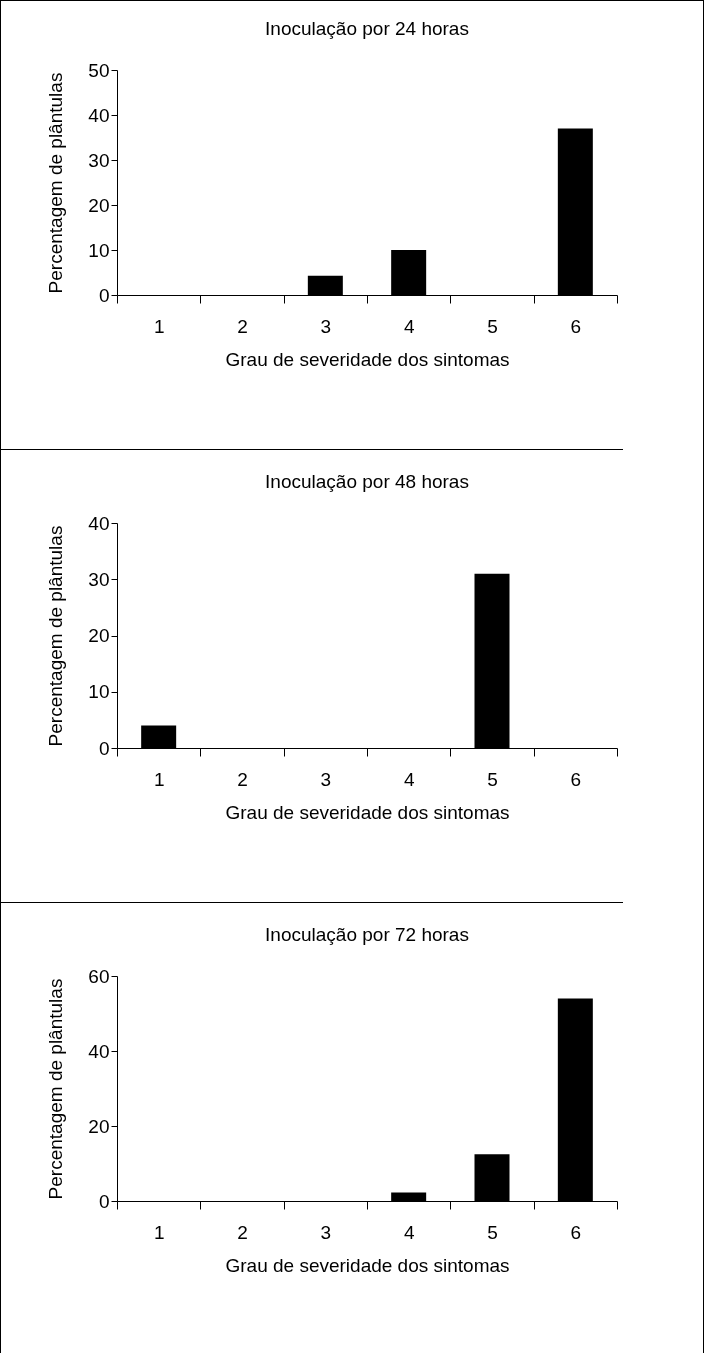 Image resolution: width=704 pixels, height=1353 pixels. I want to click on chart-title: Inoculação por 24 horas, so click(367, 28).